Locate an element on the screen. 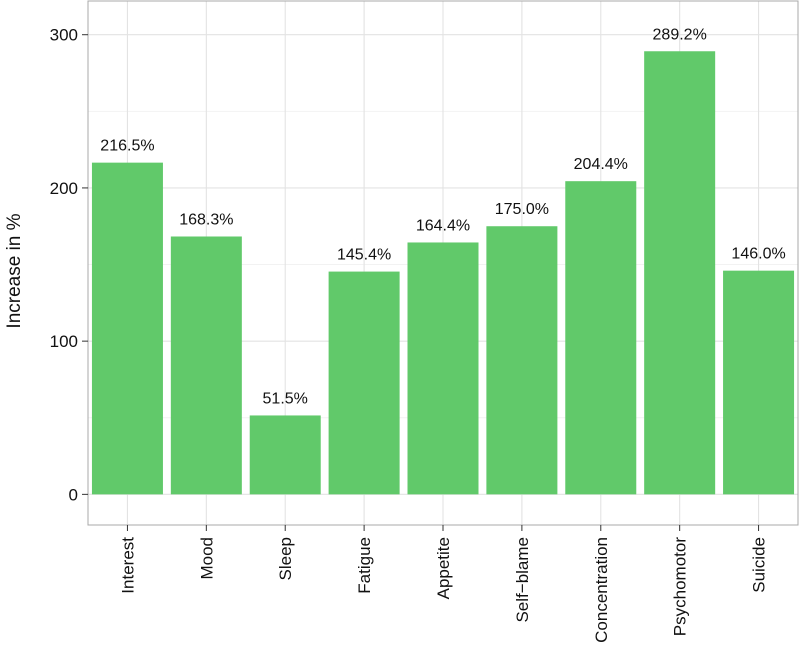 This screenshot has height=666, width=800. data-label: 164.4% is located at coordinates (443, 225).